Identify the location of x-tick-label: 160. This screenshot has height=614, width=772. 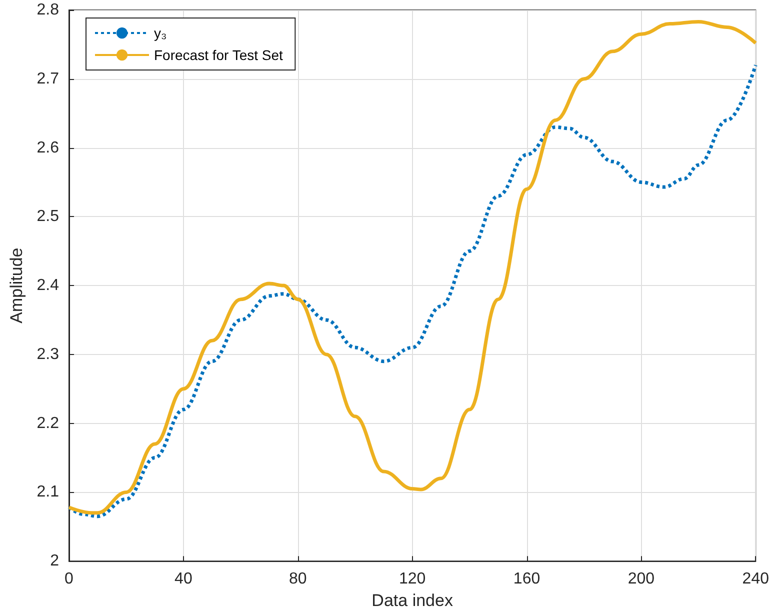
(526, 579).